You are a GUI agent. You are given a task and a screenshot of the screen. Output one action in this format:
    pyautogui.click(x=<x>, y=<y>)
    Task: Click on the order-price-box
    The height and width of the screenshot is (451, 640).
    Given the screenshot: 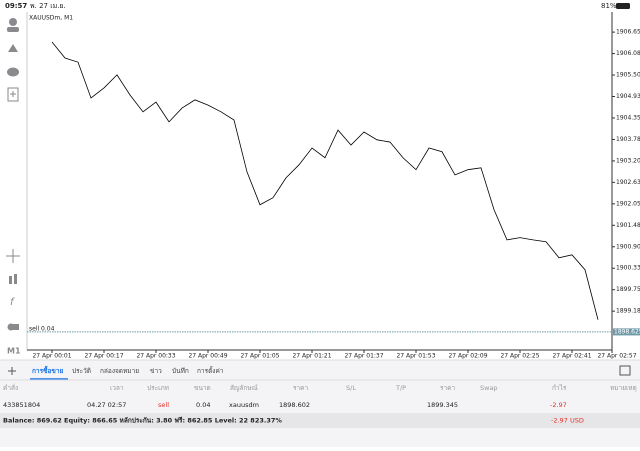 What is the action you would take?
    pyautogui.click(x=626, y=332)
    